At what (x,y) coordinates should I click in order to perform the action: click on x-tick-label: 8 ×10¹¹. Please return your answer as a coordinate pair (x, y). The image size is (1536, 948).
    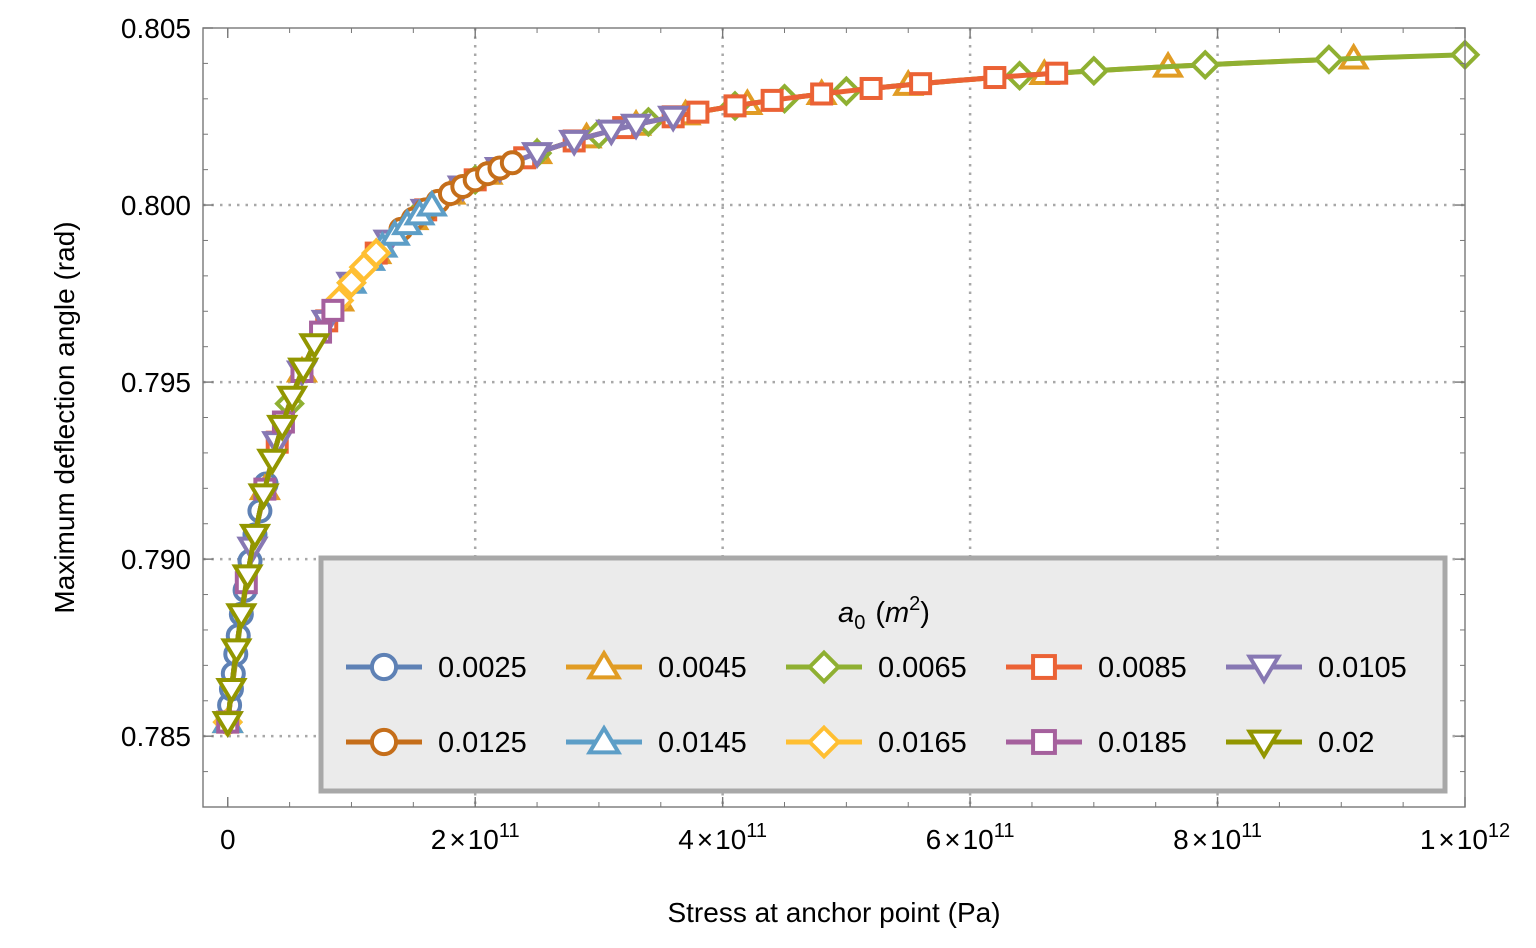
    Looking at the image, I should click on (1217, 837).